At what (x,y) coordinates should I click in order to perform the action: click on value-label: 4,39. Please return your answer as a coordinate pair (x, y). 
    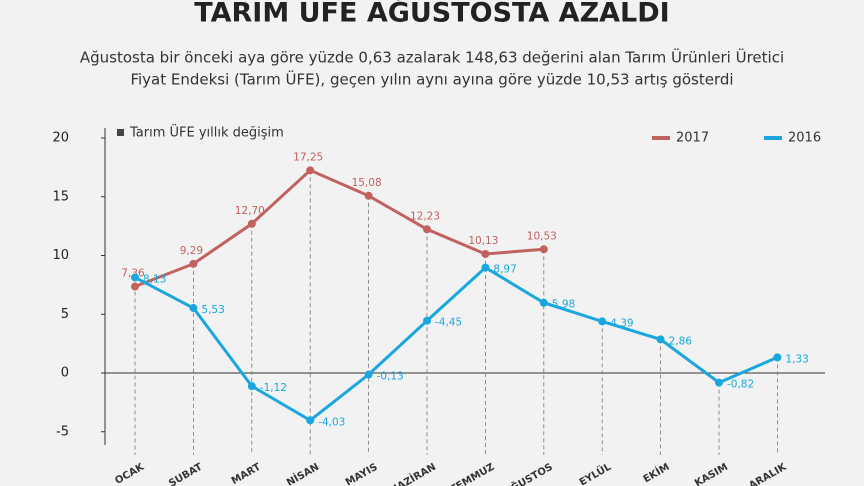
    Looking at the image, I should click on (621, 323).